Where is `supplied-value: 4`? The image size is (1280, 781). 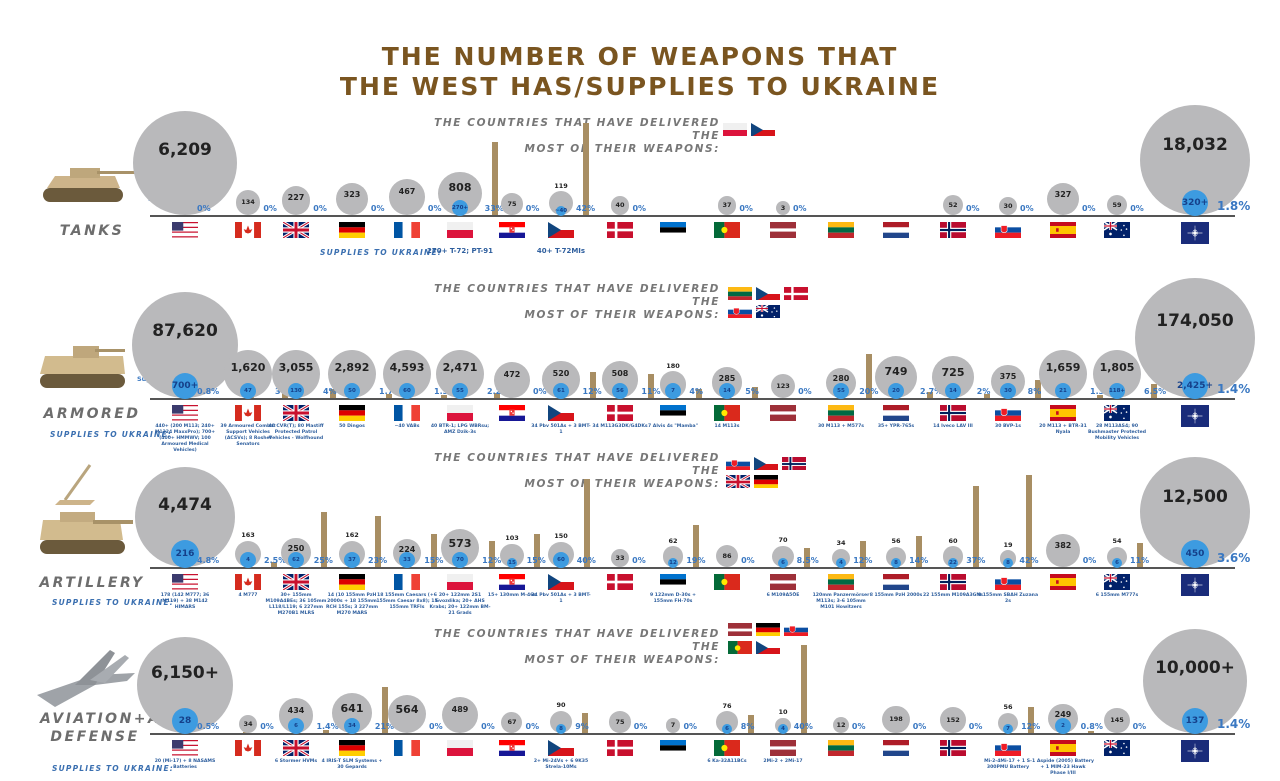 supplied-value: 4 is located at coordinates (841, 563).